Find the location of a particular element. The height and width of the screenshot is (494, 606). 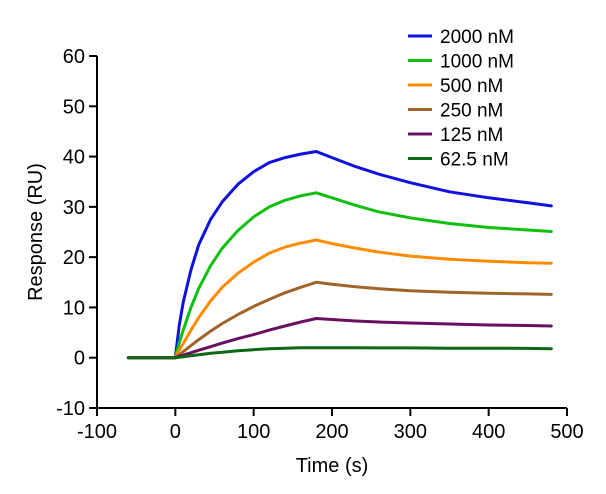

x-tick-label: 200 is located at coordinates (331, 432).